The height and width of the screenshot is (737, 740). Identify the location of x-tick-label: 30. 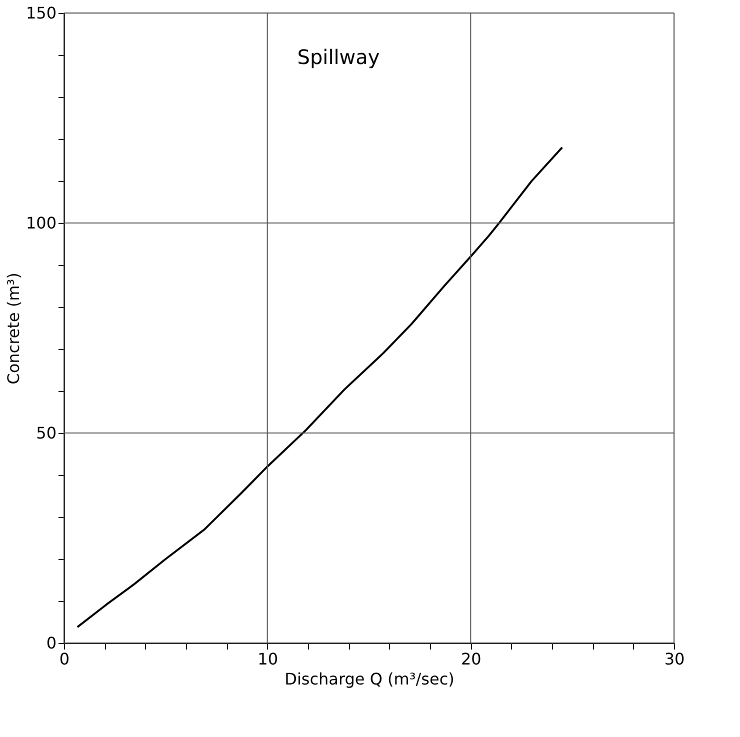
(674, 659).